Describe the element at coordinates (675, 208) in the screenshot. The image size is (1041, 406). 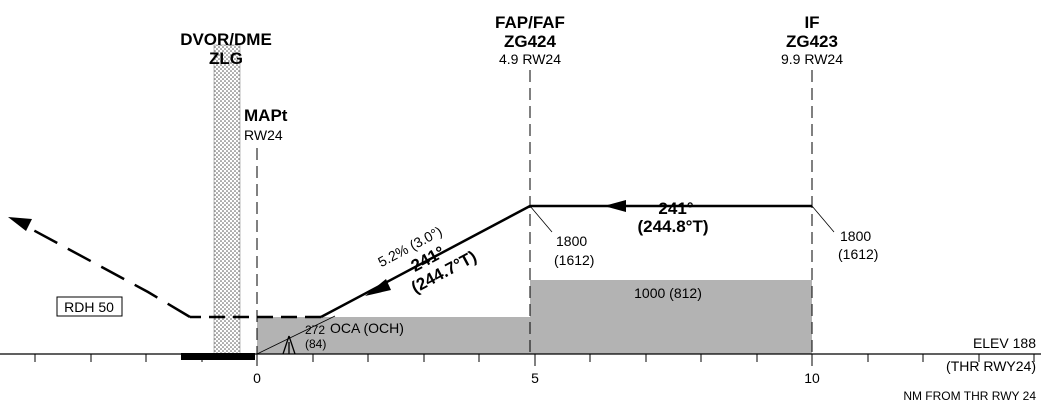
I see `inbound-track: 241°` at that location.